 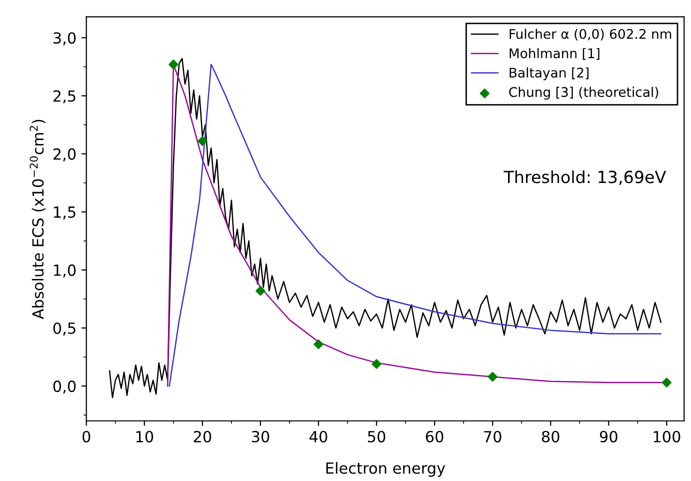 I want to click on y-tick-label: 3,0, so click(x=65, y=39).